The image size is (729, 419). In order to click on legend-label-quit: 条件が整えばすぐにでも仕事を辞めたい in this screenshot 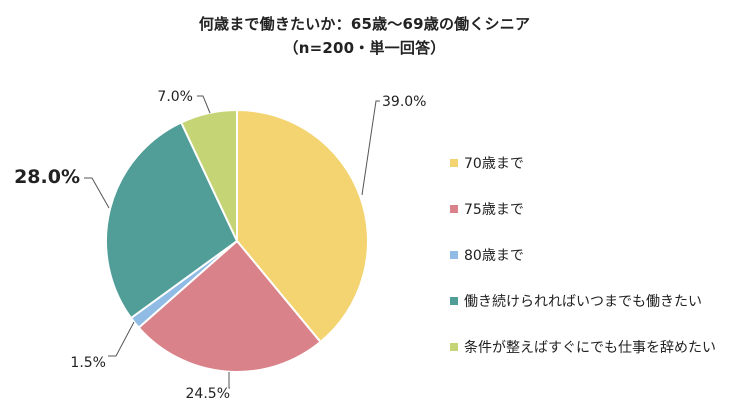, I will do `click(590, 348)`.